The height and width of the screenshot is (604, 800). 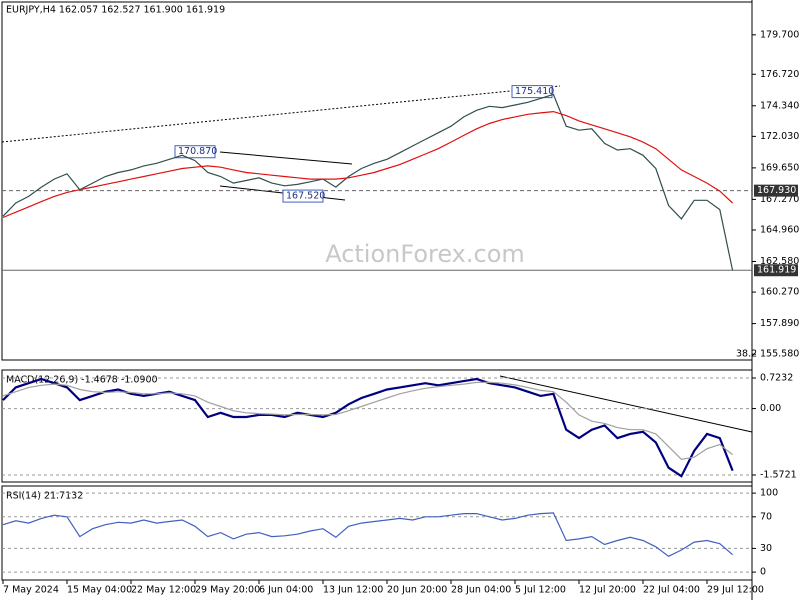 I want to click on annotation-label: 170.870, so click(x=197, y=151).